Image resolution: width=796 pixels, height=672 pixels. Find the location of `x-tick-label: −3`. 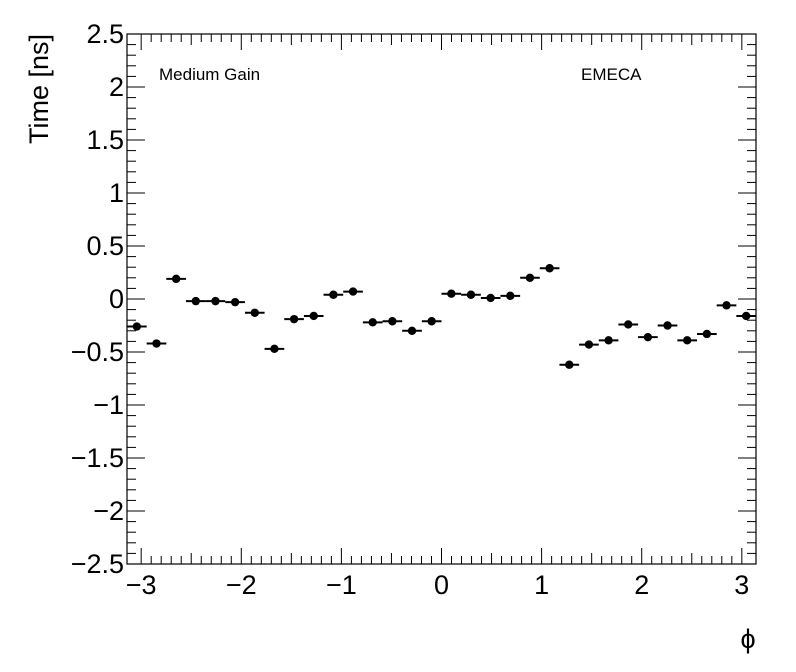

x-tick-label: −3 is located at coordinates (141, 585).